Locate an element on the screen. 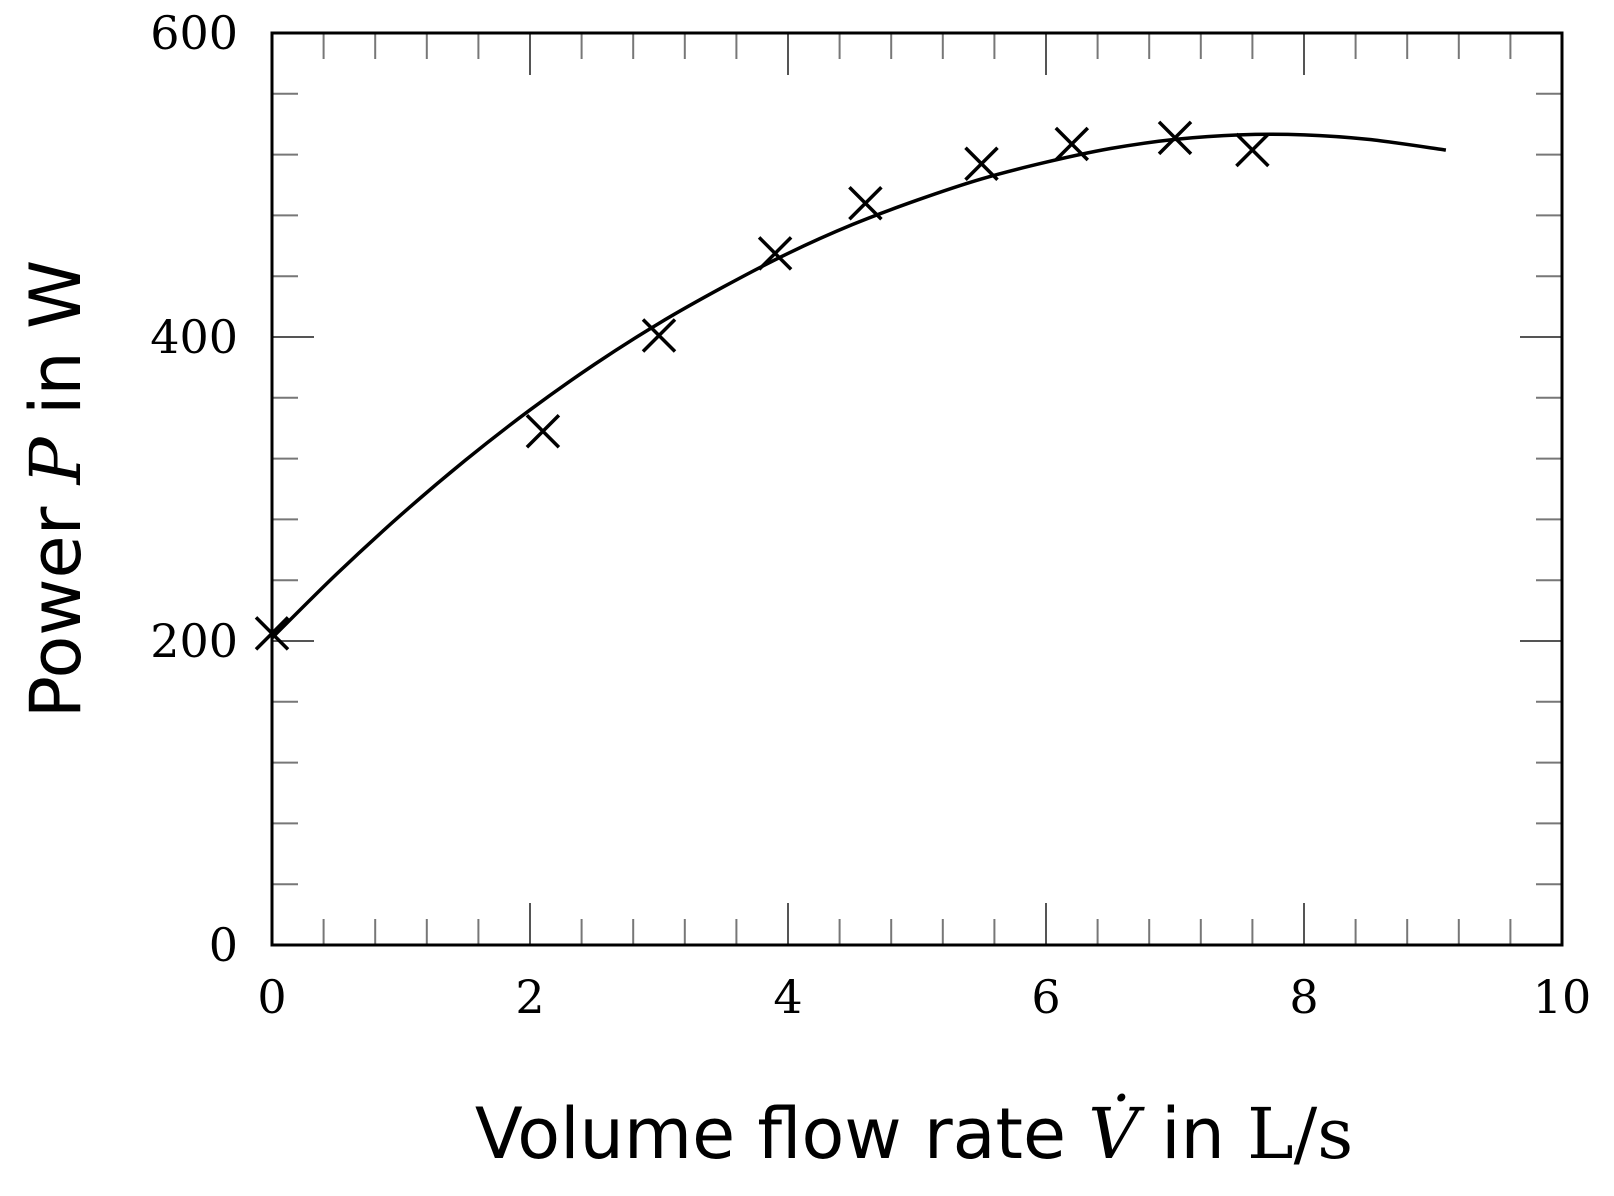  y-axis-label-prefix: Power is located at coordinates (56, 601).